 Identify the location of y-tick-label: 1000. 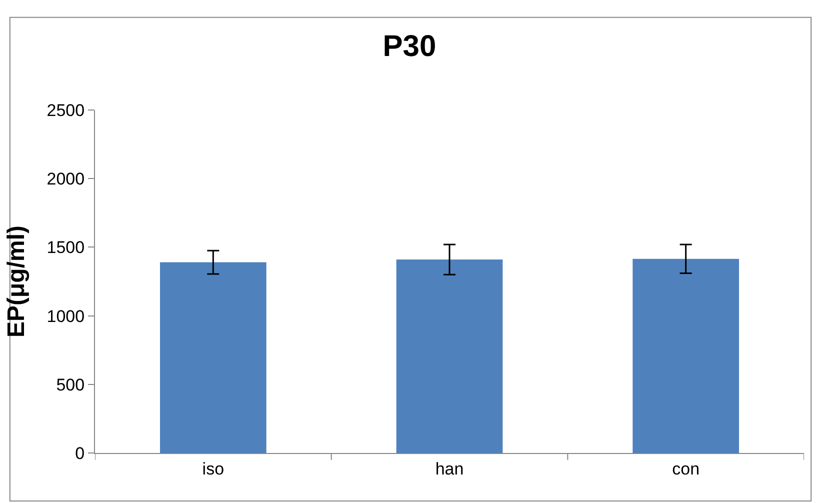
(65, 316).